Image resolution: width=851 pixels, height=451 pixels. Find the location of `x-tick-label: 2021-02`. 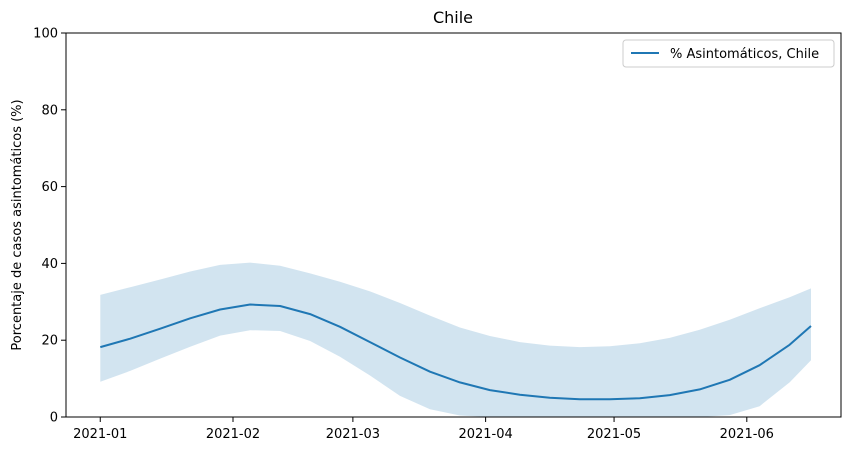

x-tick-label: 2021-02 is located at coordinates (233, 434).